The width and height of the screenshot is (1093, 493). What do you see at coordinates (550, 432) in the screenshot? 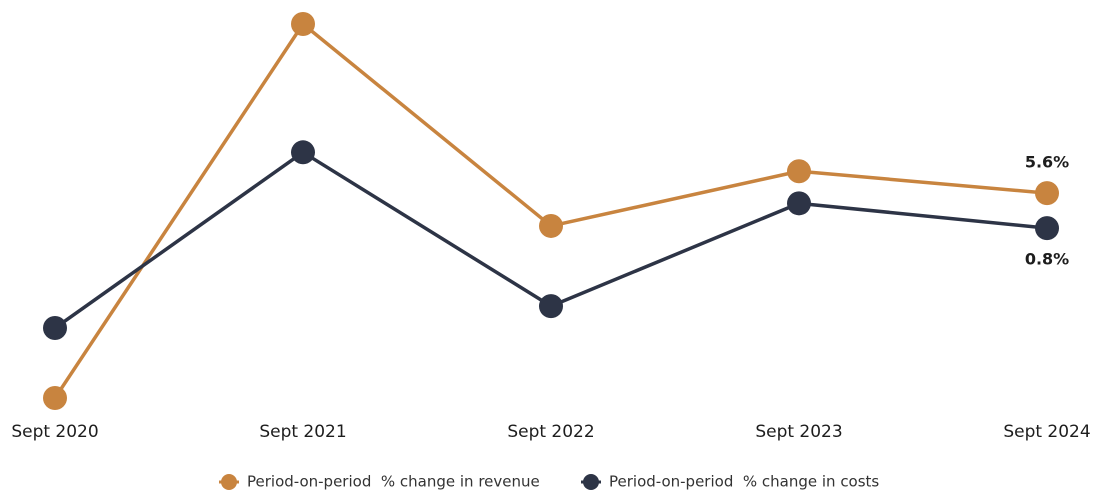
I see `x-tick-label: Sept 2022` at bounding box center [550, 432].